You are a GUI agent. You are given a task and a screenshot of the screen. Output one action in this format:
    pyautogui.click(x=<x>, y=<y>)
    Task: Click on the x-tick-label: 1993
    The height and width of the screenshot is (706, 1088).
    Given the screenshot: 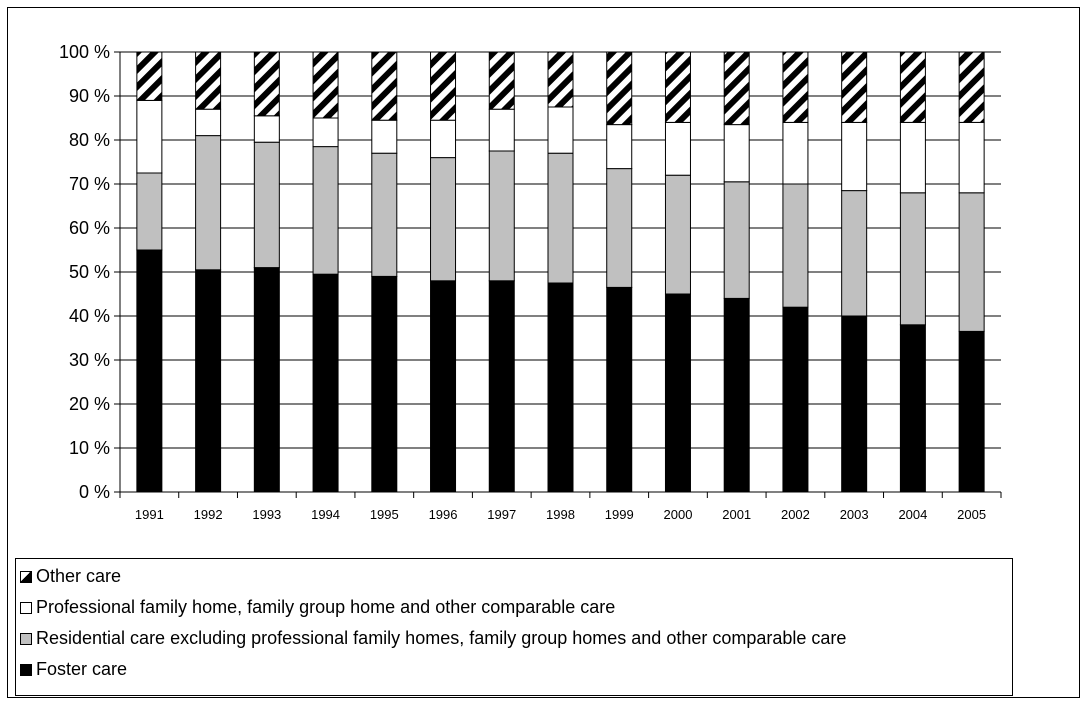 What is the action you would take?
    pyautogui.click(x=266, y=514)
    